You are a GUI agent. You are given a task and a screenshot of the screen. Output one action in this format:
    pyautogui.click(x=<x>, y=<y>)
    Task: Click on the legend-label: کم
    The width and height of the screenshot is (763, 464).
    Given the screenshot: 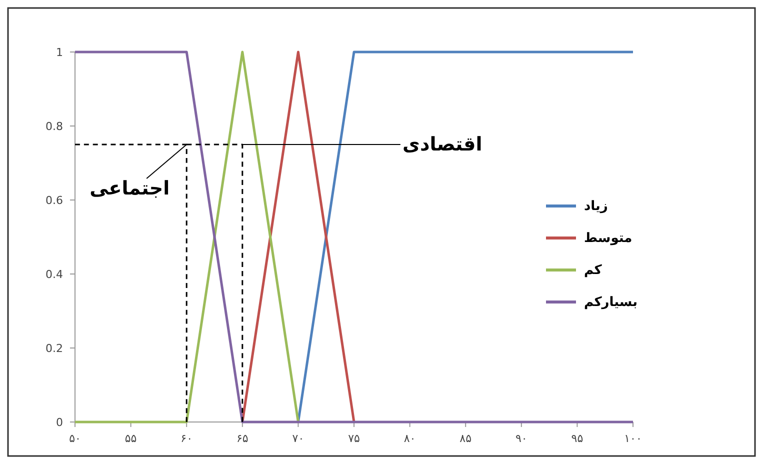 What is the action you would take?
    pyautogui.click(x=593, y=270)
    